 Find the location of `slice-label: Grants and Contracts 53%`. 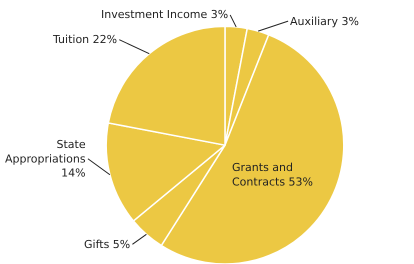

slice-label: Grants and Contracts 53% is located at coordinates (272, 174).